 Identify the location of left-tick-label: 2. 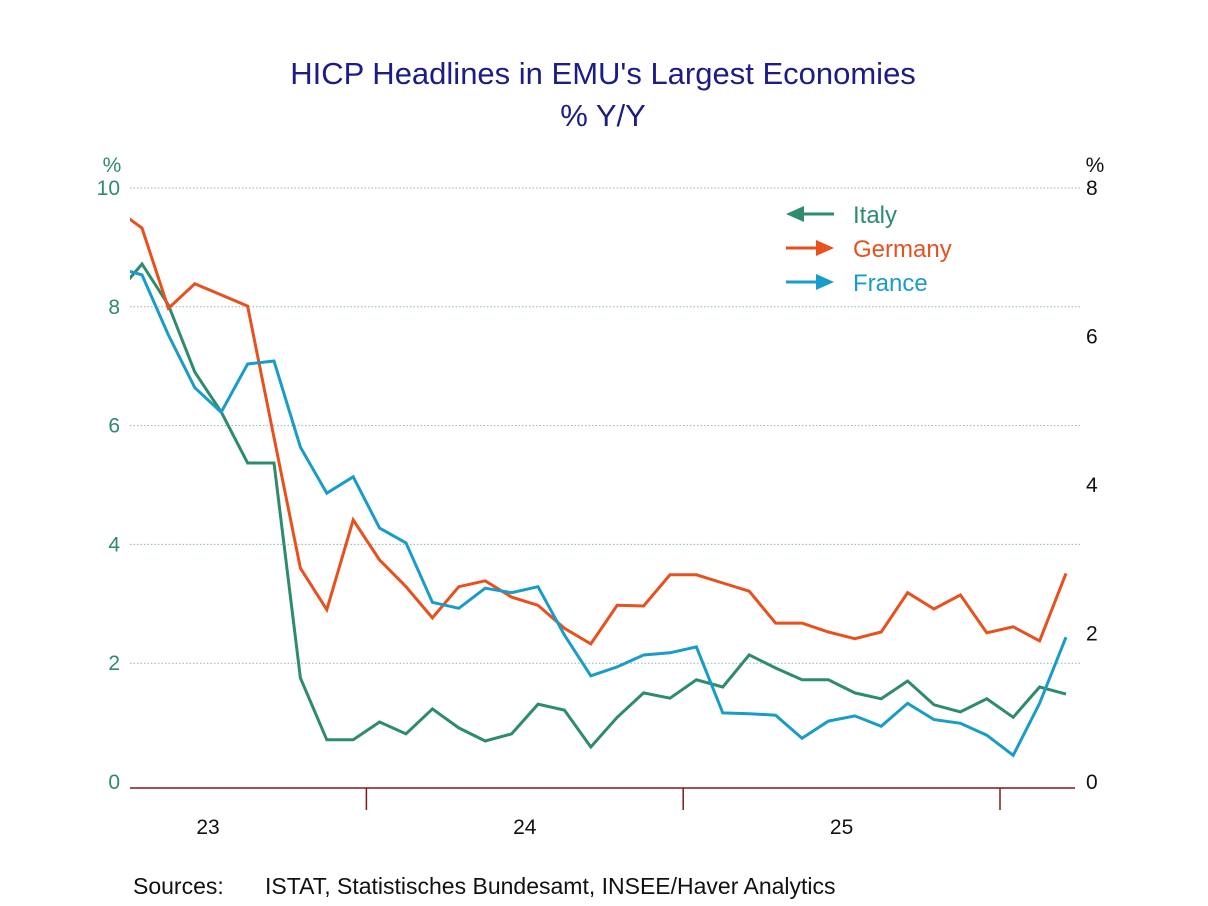
(114, 663).